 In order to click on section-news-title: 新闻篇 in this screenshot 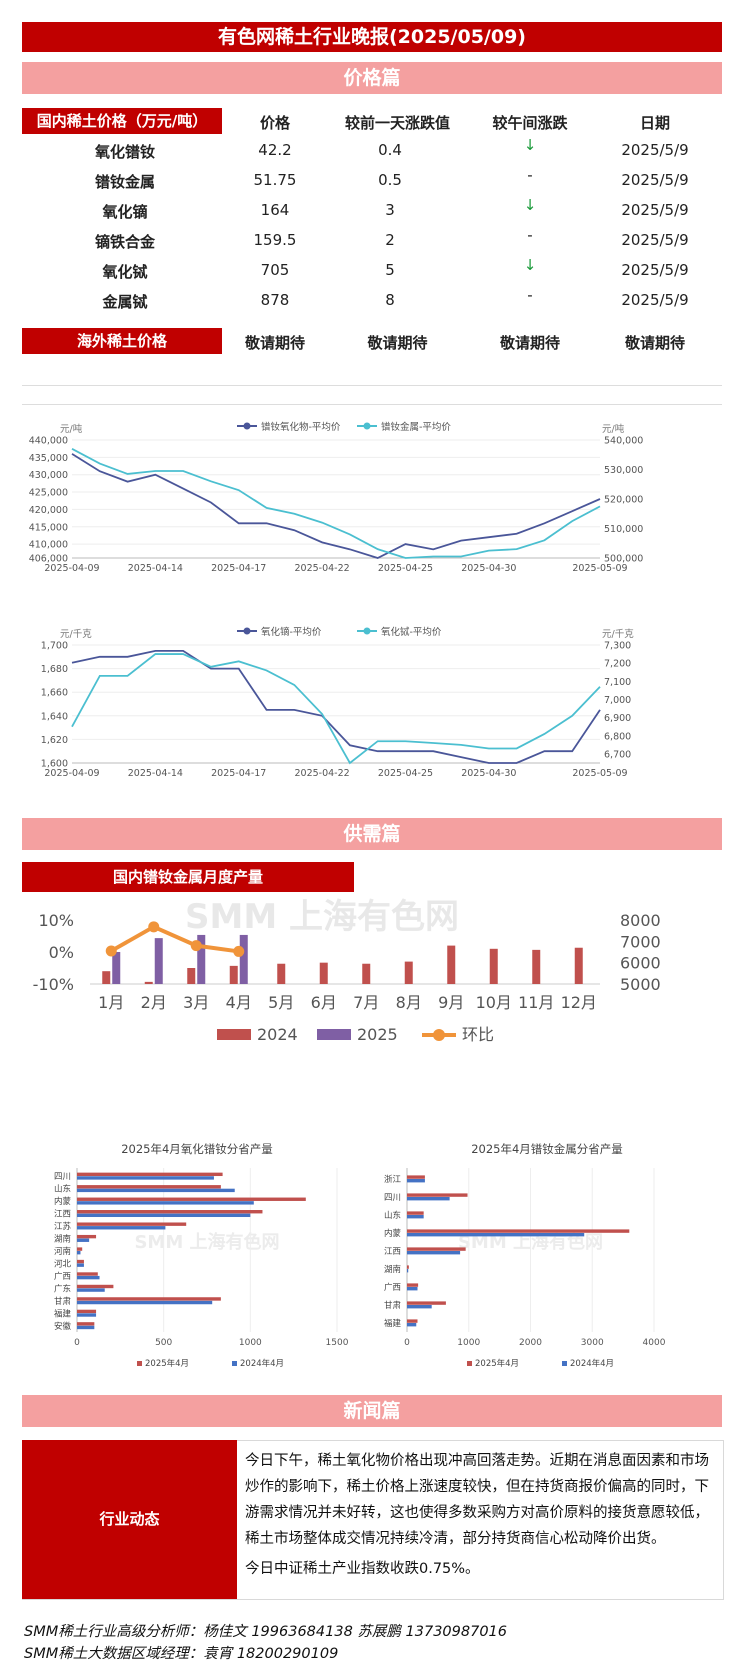, I will do `click(372, 1411)`.